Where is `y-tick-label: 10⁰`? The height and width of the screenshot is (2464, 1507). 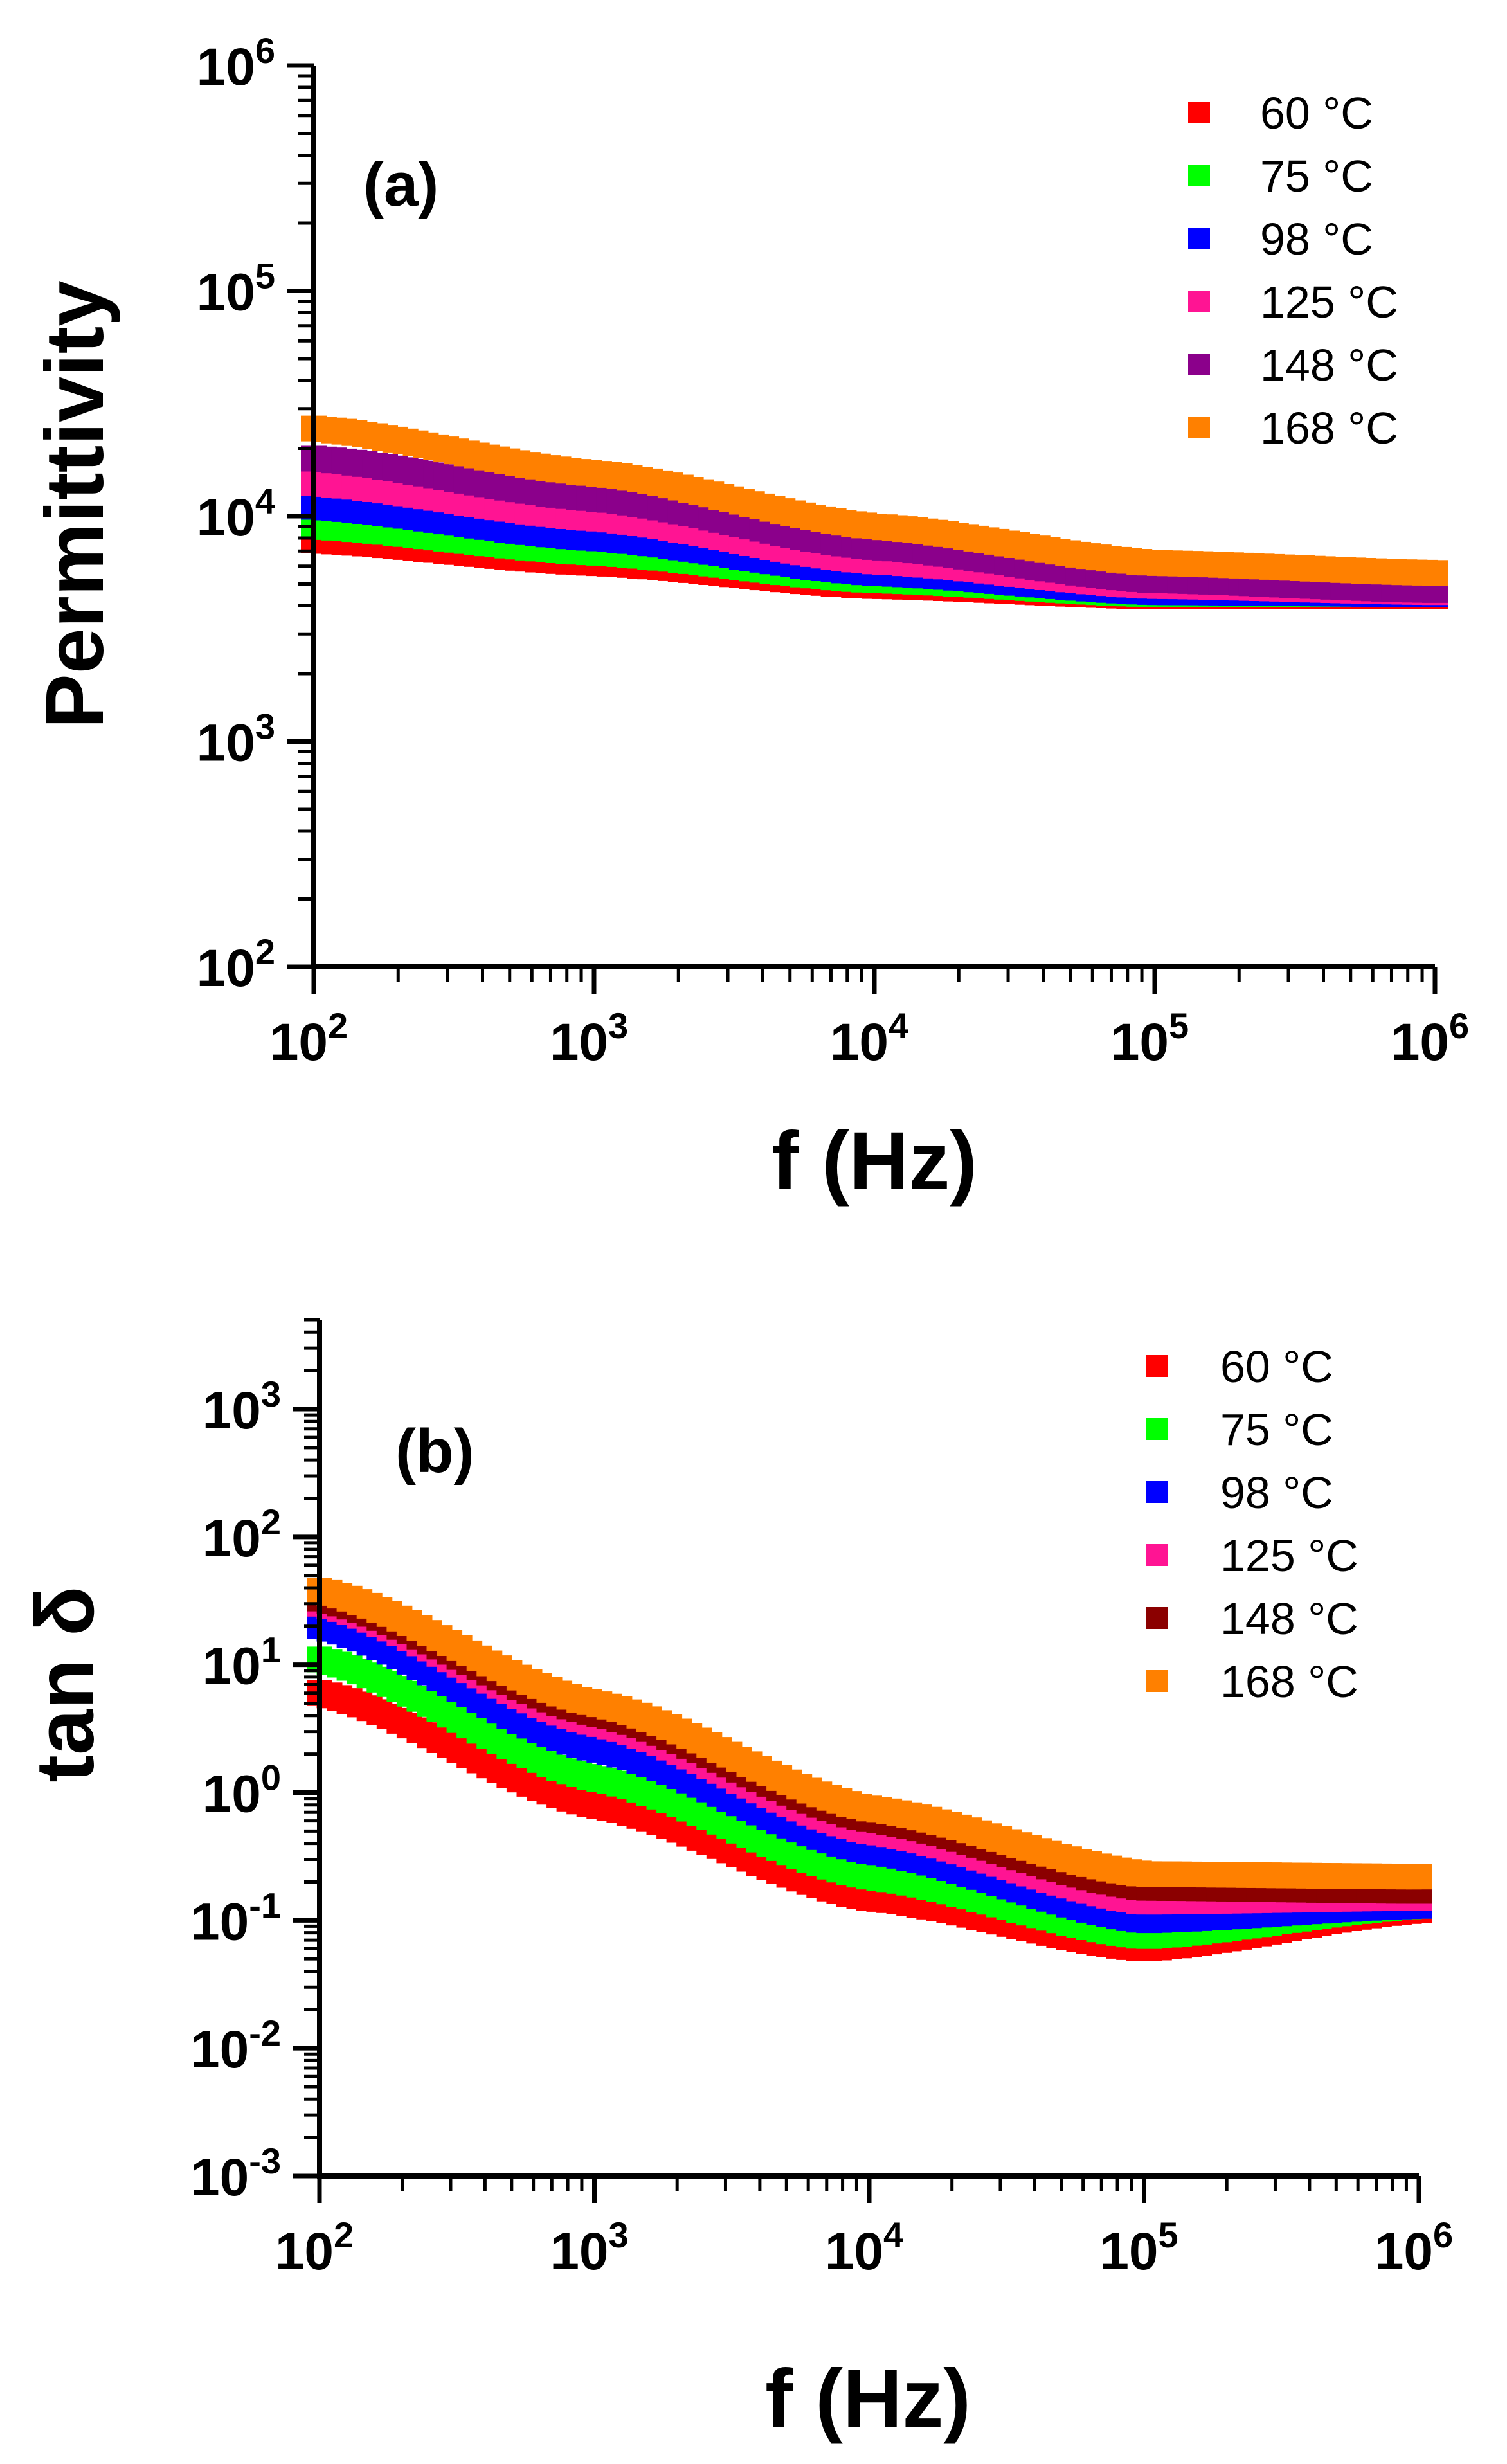 y-tick-label: 10⁰ is located at coordinates (242, 1790).